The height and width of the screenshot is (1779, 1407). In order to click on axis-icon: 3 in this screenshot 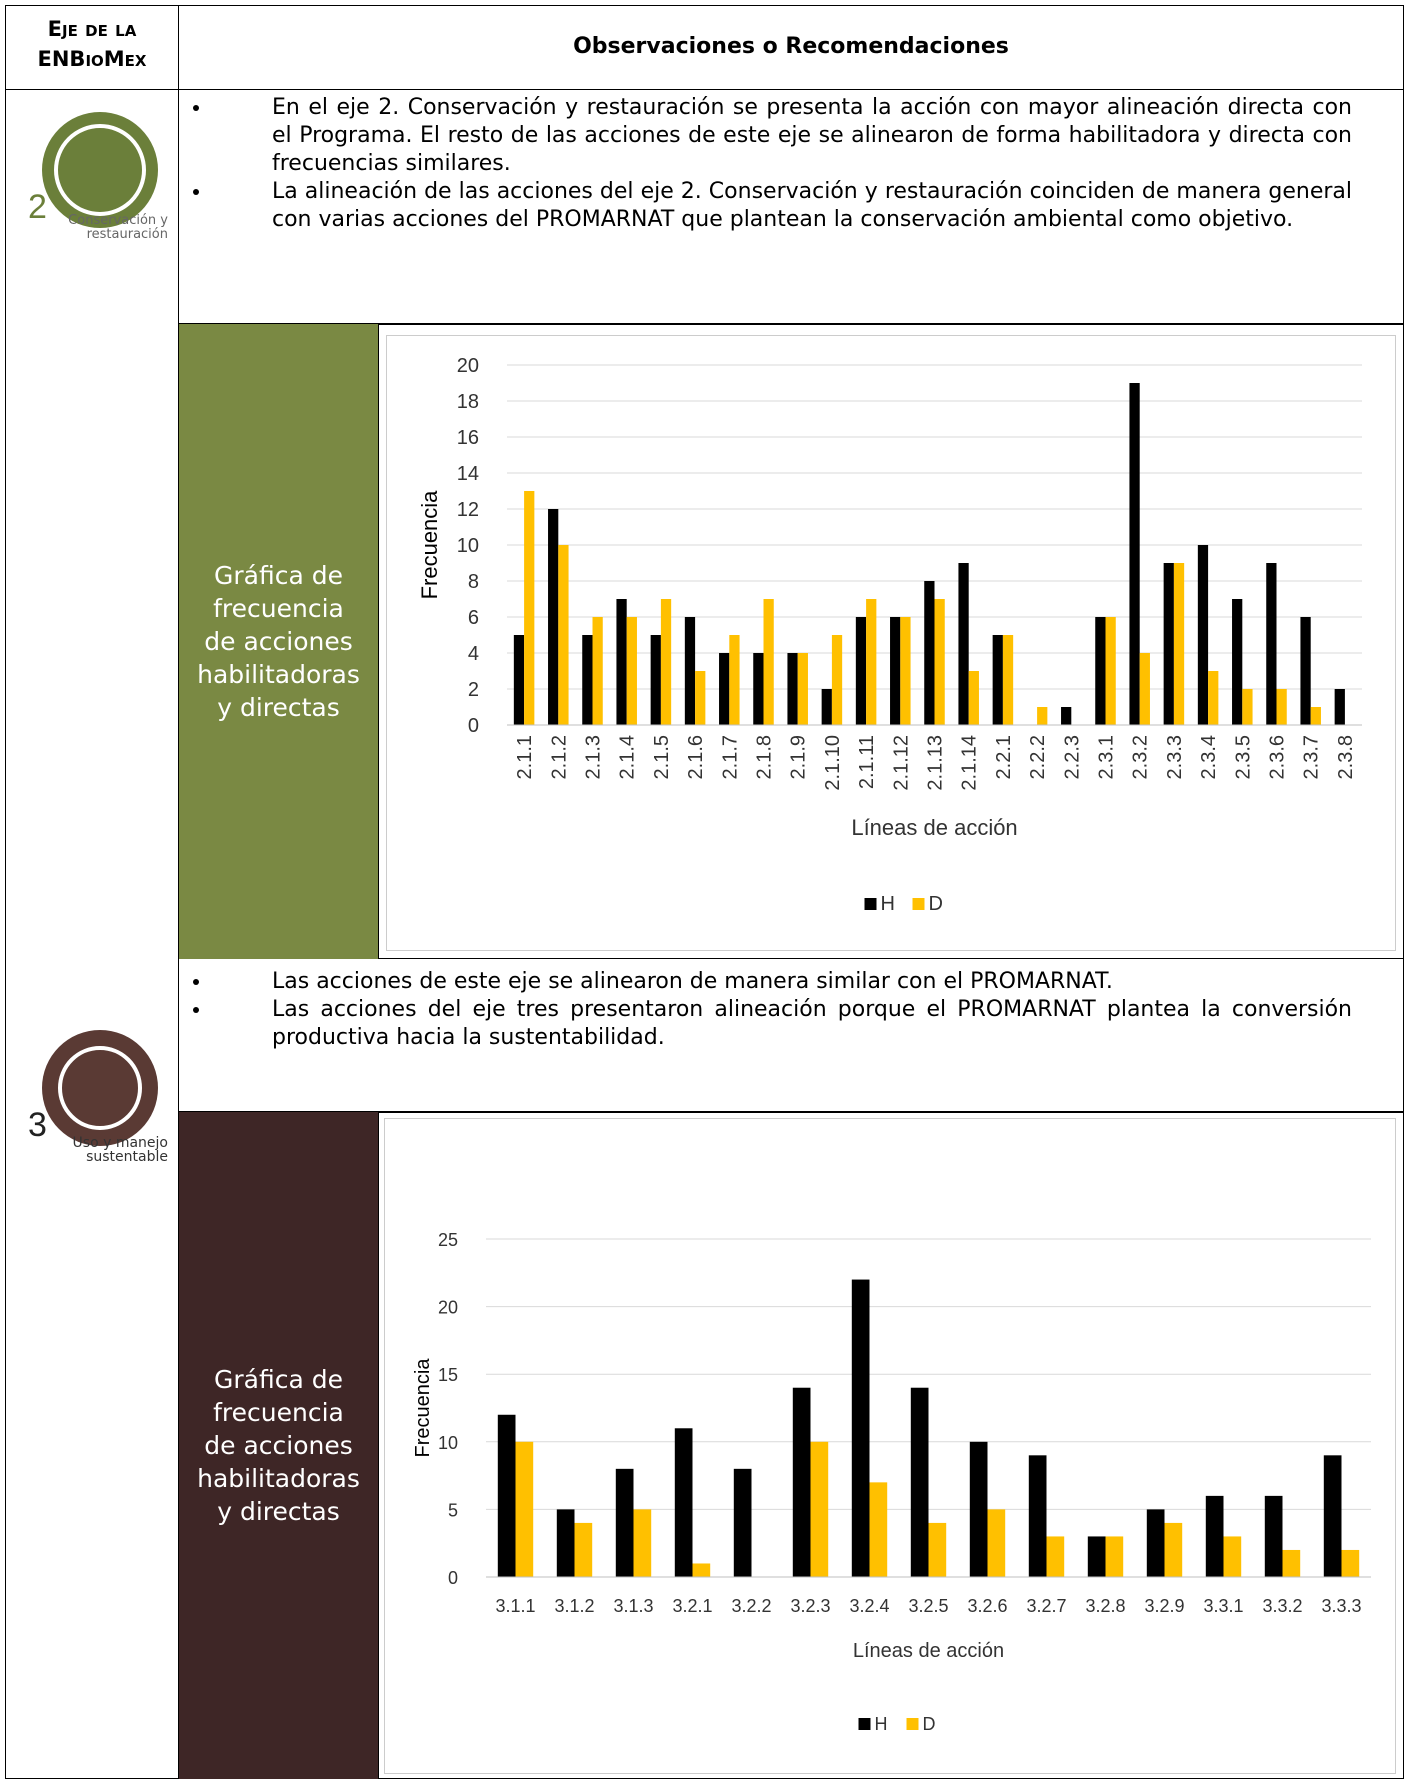, I will do `click(93, 1088)`.